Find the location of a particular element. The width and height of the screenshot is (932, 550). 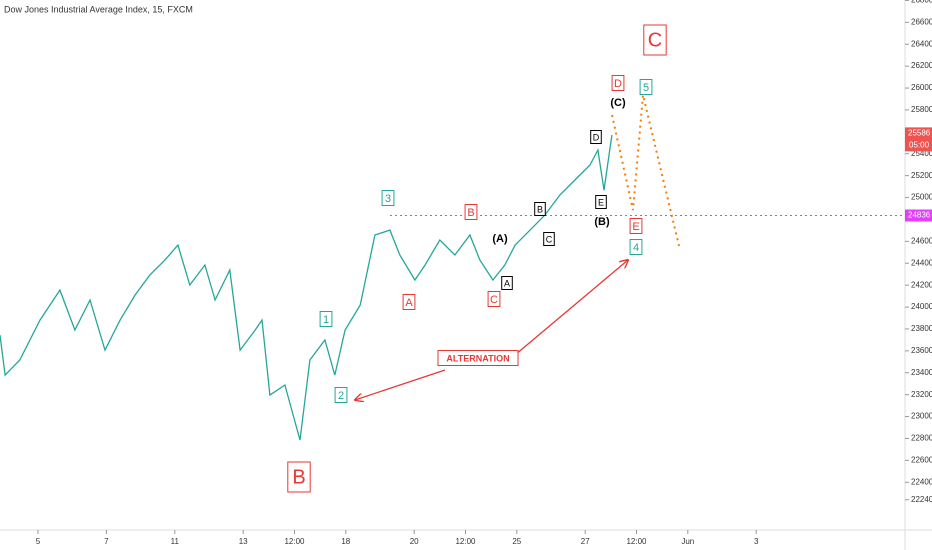

level-label: 24836 is located at coordinates (919, 215).